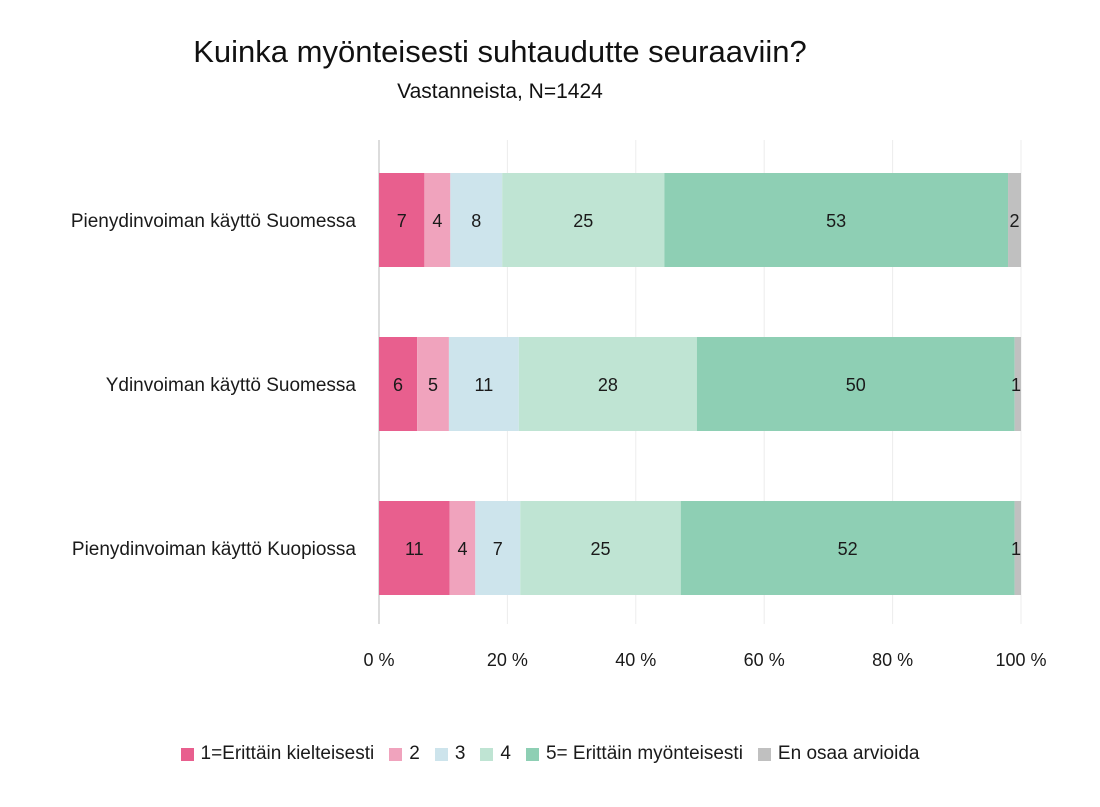 The height and width of the screenshot is (807, 1100). I want to click on x-tick-label: 60 %, so click(764, 660).